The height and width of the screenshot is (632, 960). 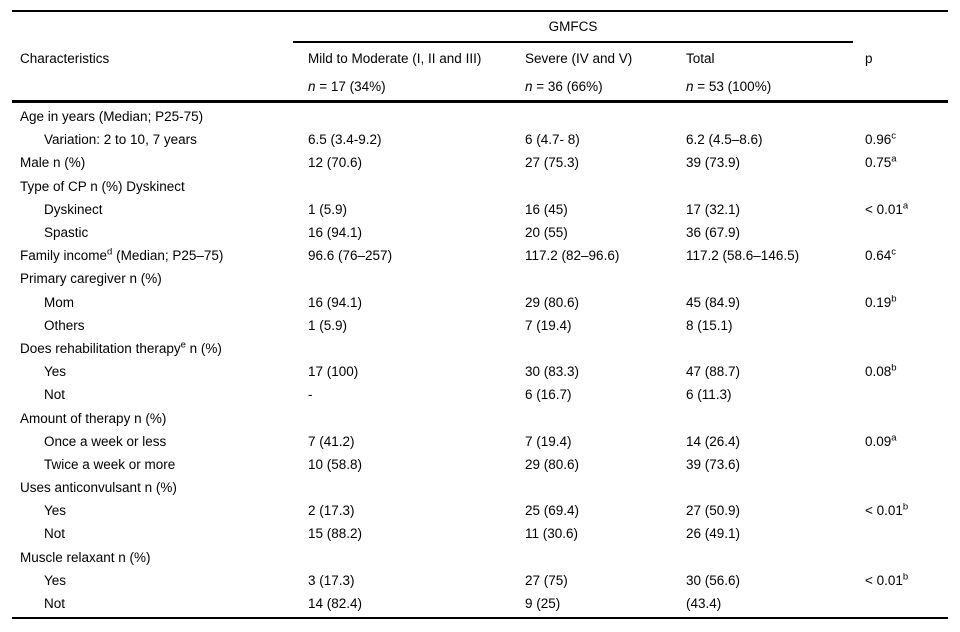 What do you see at coordinates (713, 163) in the screenshot?
I see `total-value: 39 (73.9)` at bounding box center [713, 163].